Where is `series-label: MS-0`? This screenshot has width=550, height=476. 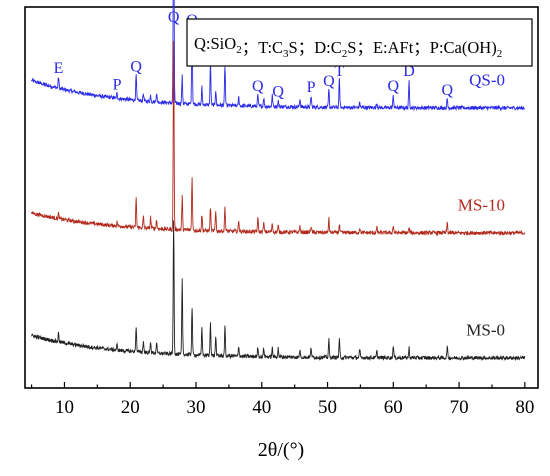
series-label: MS-0 is located at coordinates (485, 330).